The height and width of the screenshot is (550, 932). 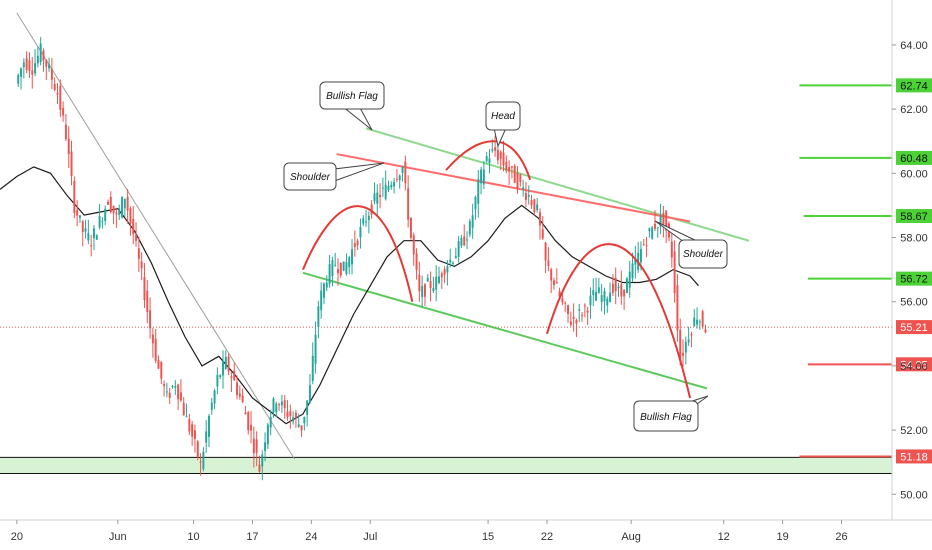 I want to click on arc-head, so click(x=488, y=160).